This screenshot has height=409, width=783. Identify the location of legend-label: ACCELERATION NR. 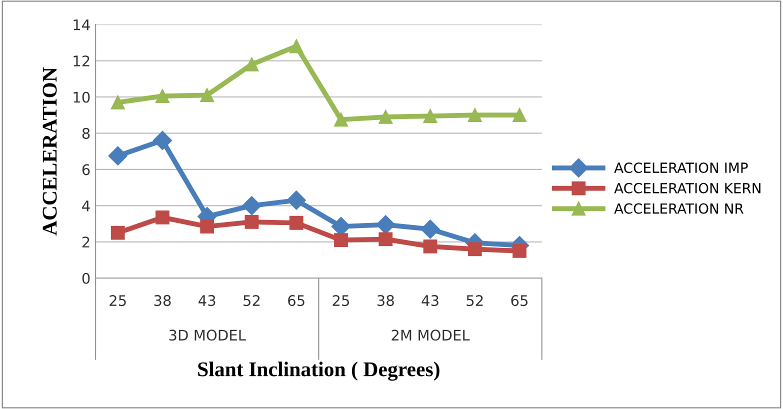
(679, 208).